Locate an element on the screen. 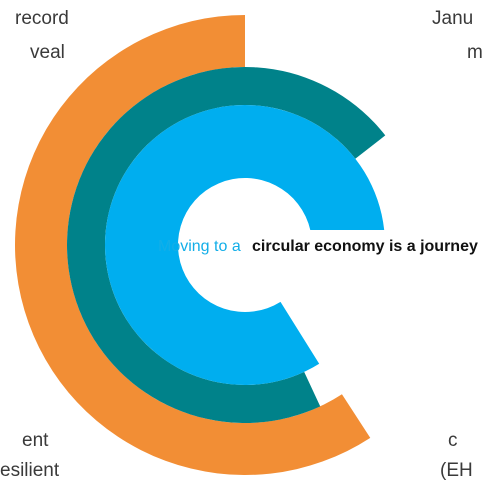 This screenshot has width=491, height=489. corner-text: c is located at coordinates (453, 440).